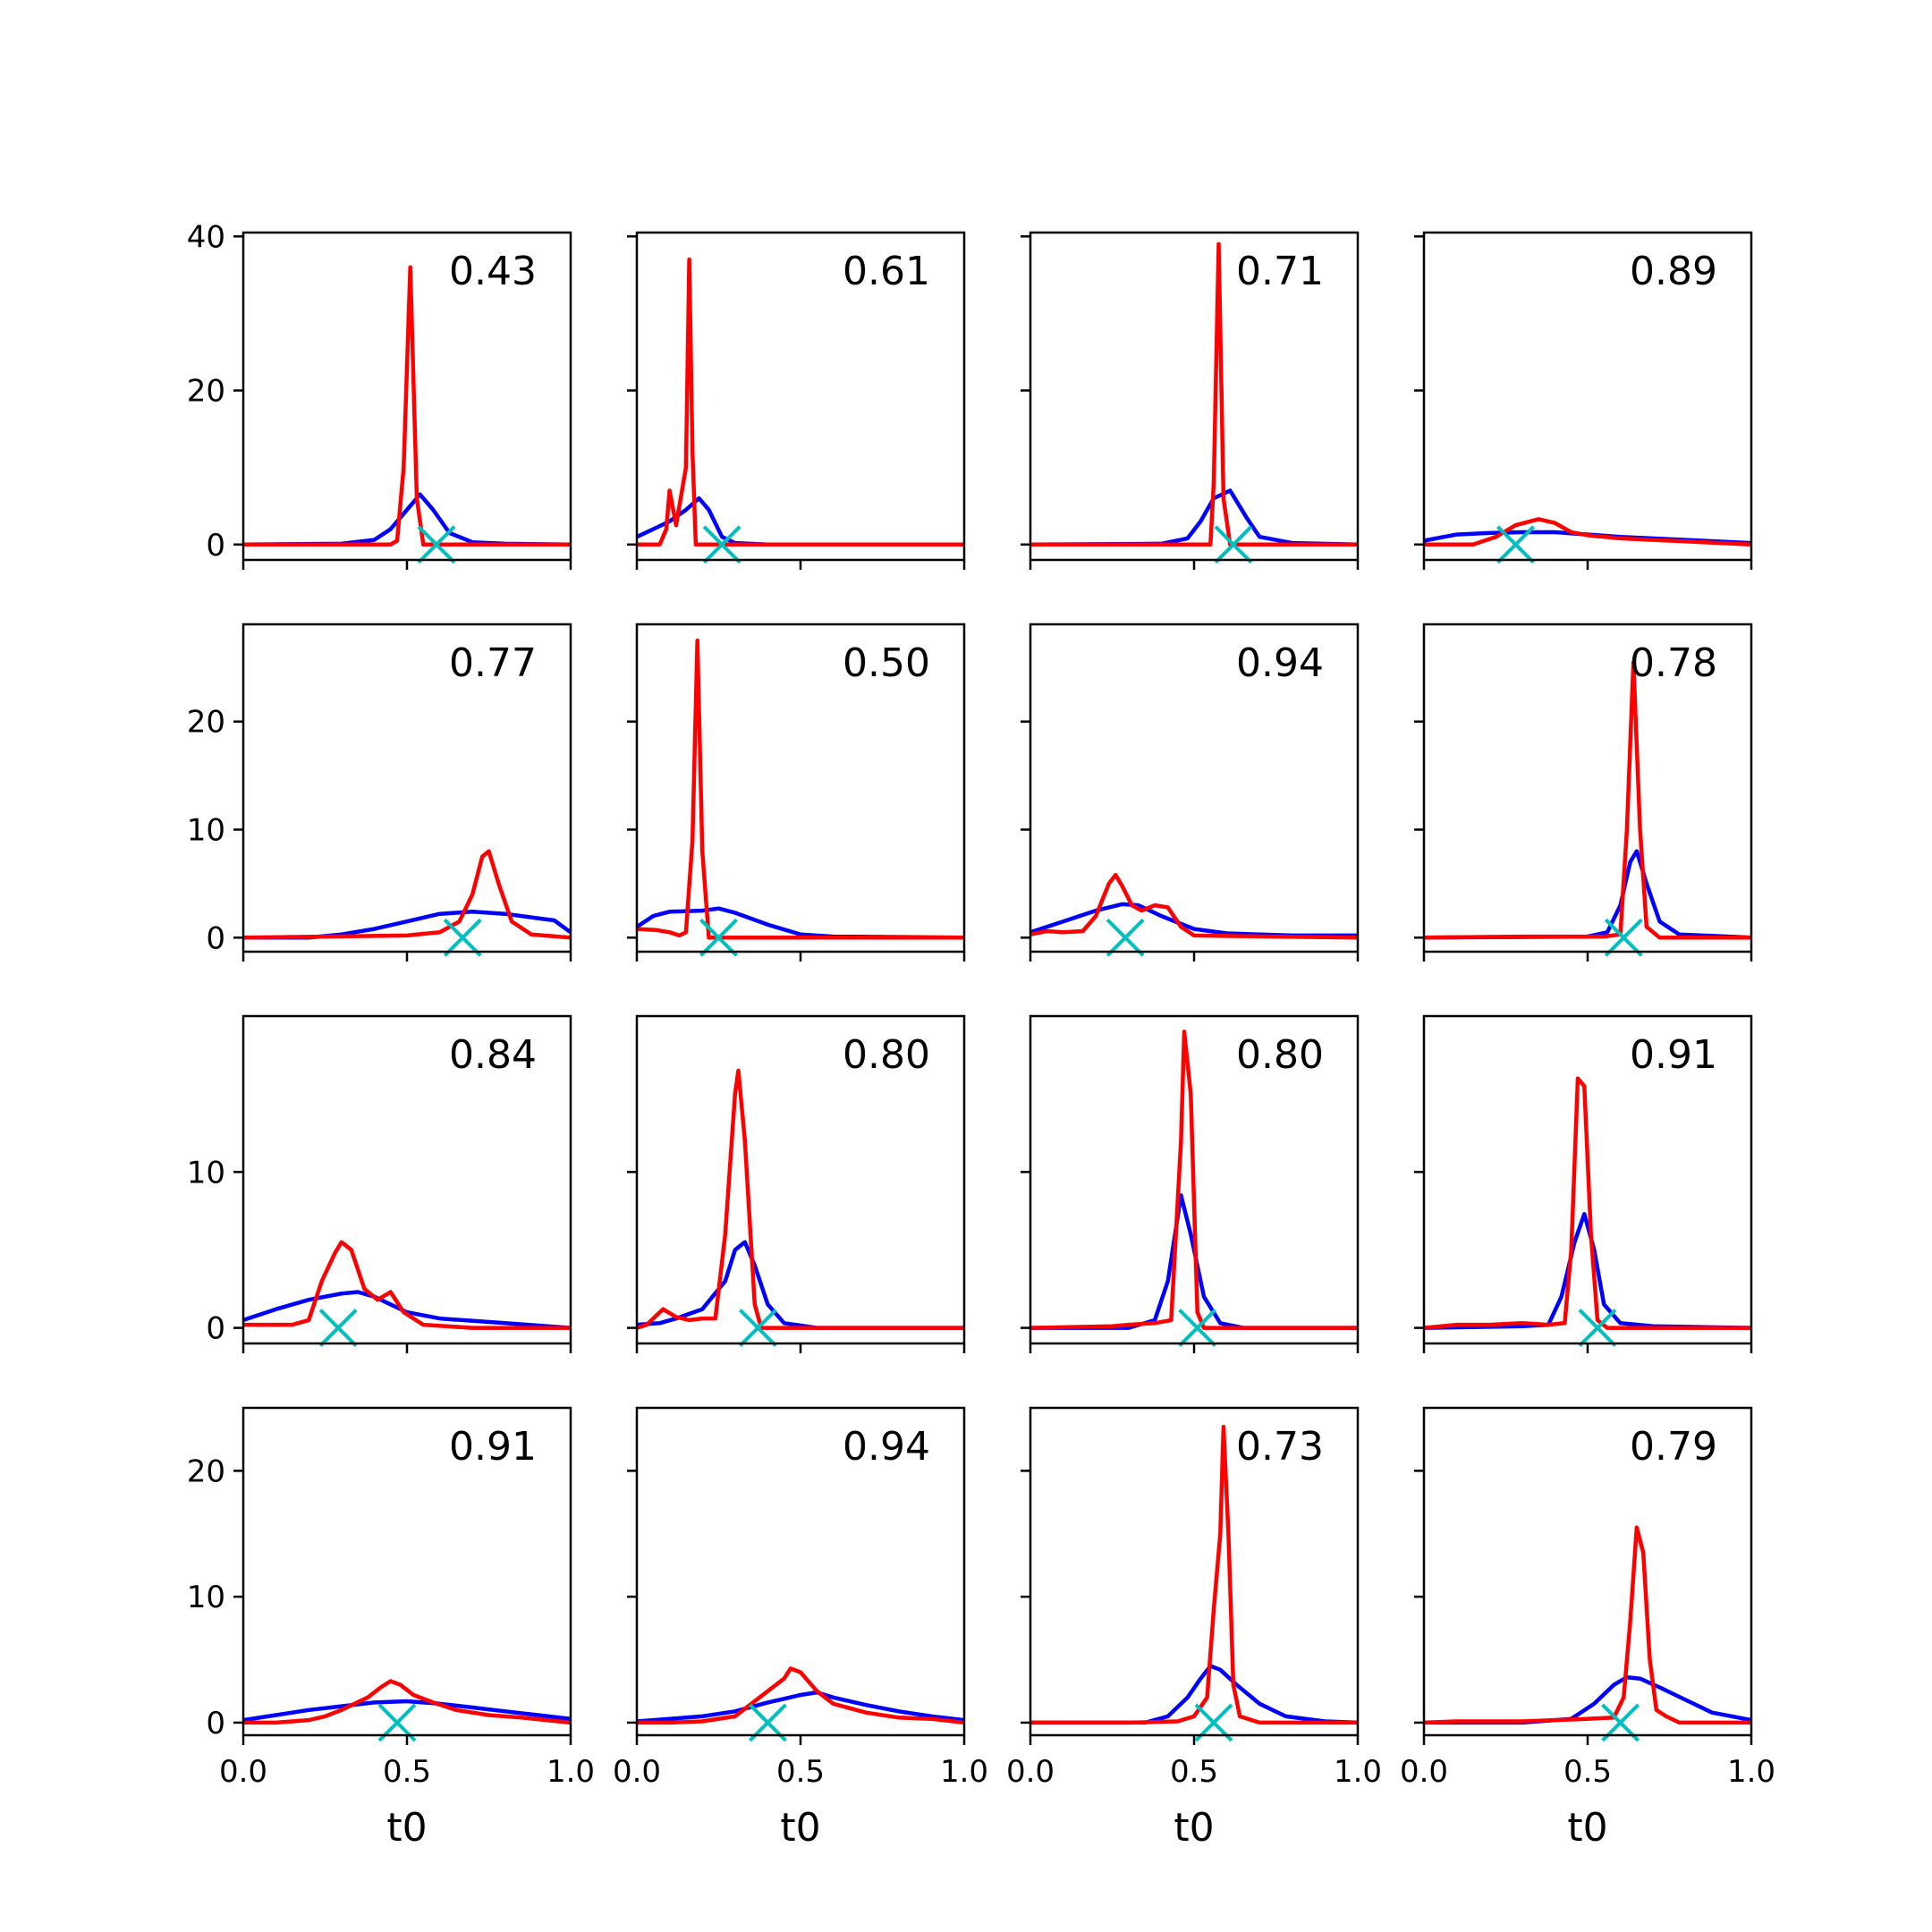  I want to click on panel-value-label: 0.77, so click(493, 663).